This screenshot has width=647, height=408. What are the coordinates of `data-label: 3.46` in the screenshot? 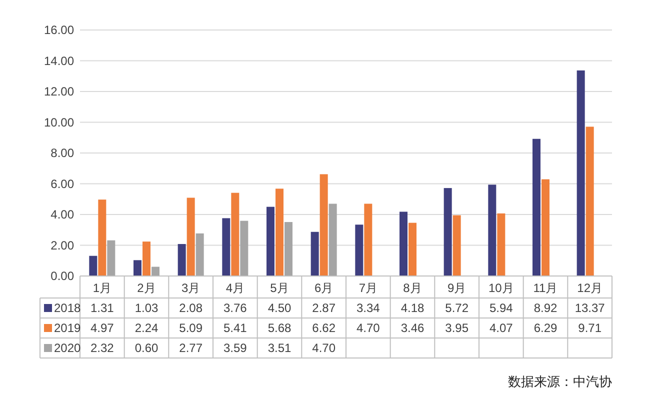 It's located at (412, 328).